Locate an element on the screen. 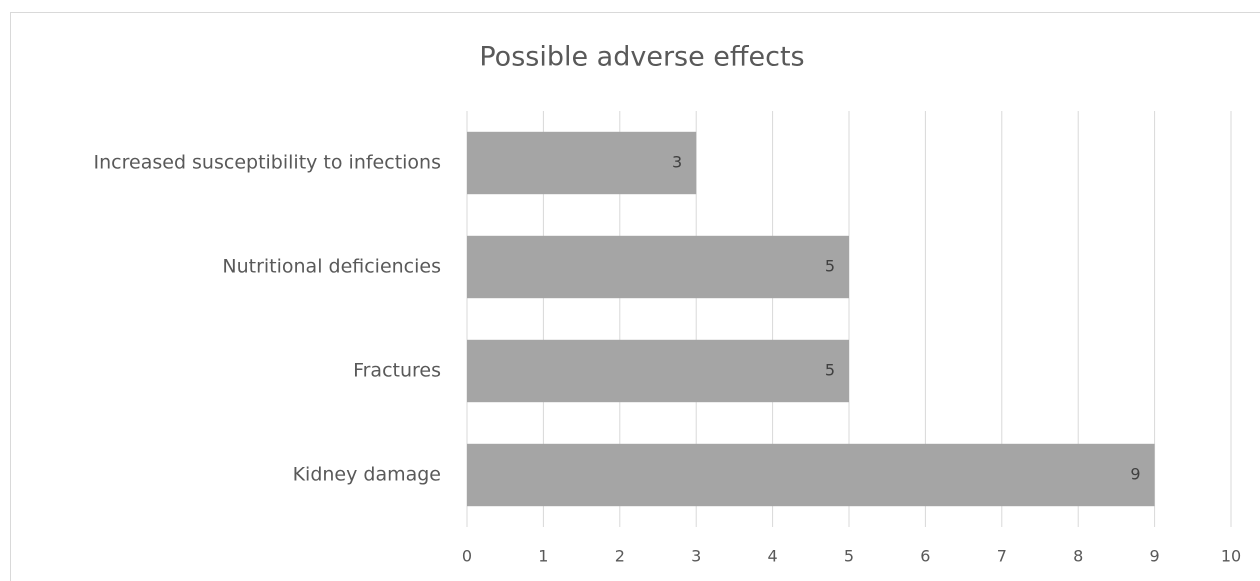 Image resolution: width=1260 pixels, height=581 pixels. x-tick-label: 0 is located at coordinates (467, 556).